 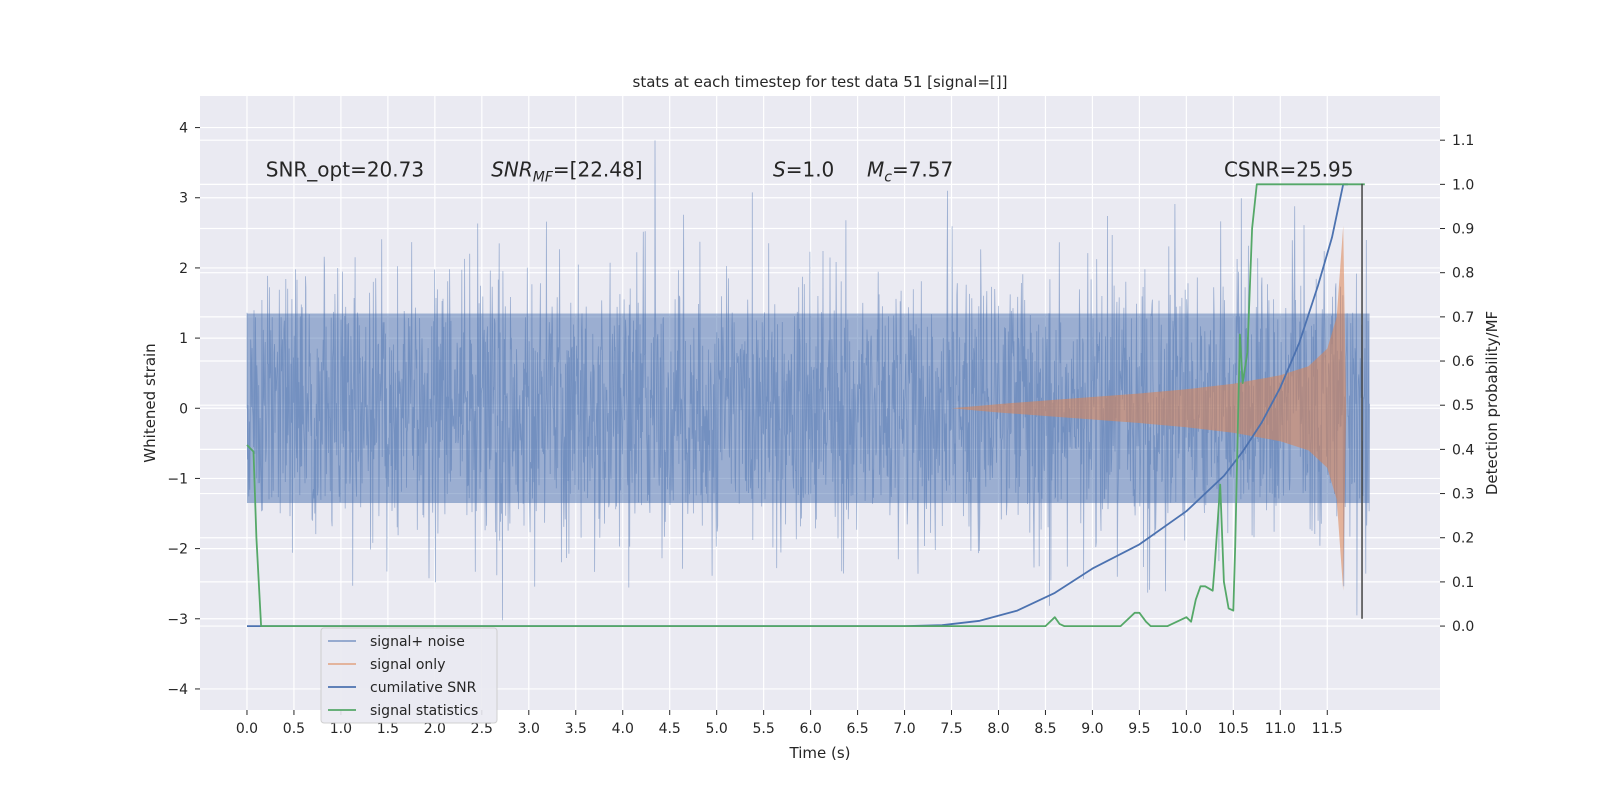 I want to click on x-tick-label-9: 4.5, so click(x=670, y=729).